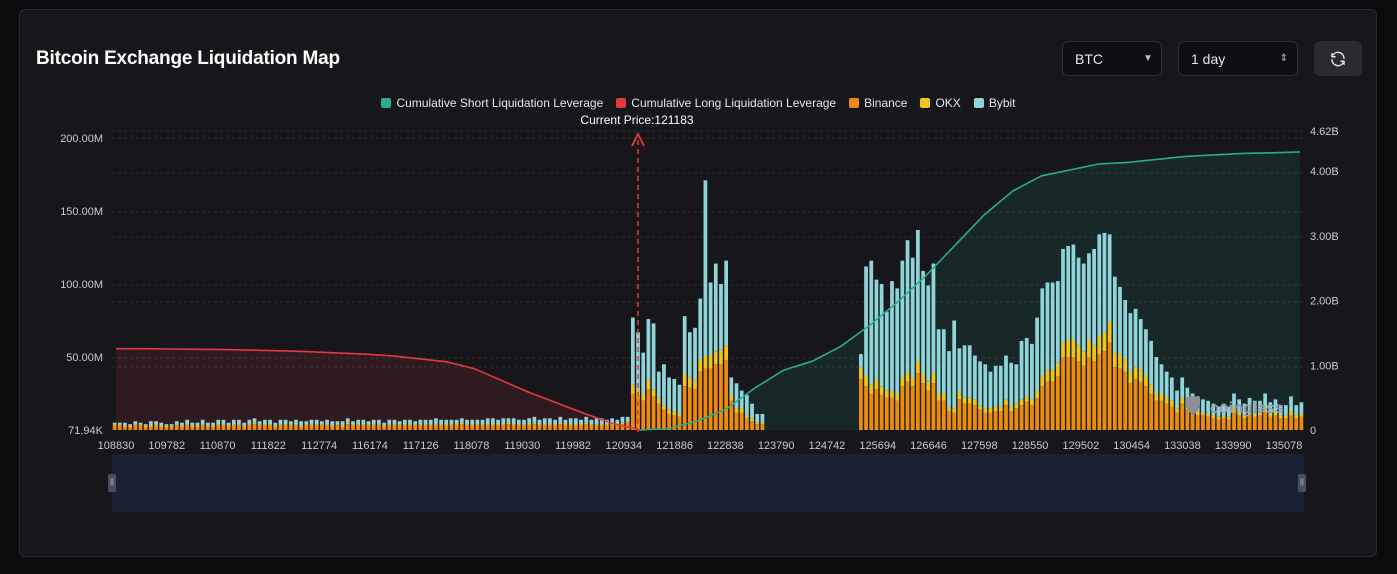  What do you see at coordinates (1302, 483) in the screenshot?
I see `navigator-right-handle: ||` at bounding box center [1302, 483].